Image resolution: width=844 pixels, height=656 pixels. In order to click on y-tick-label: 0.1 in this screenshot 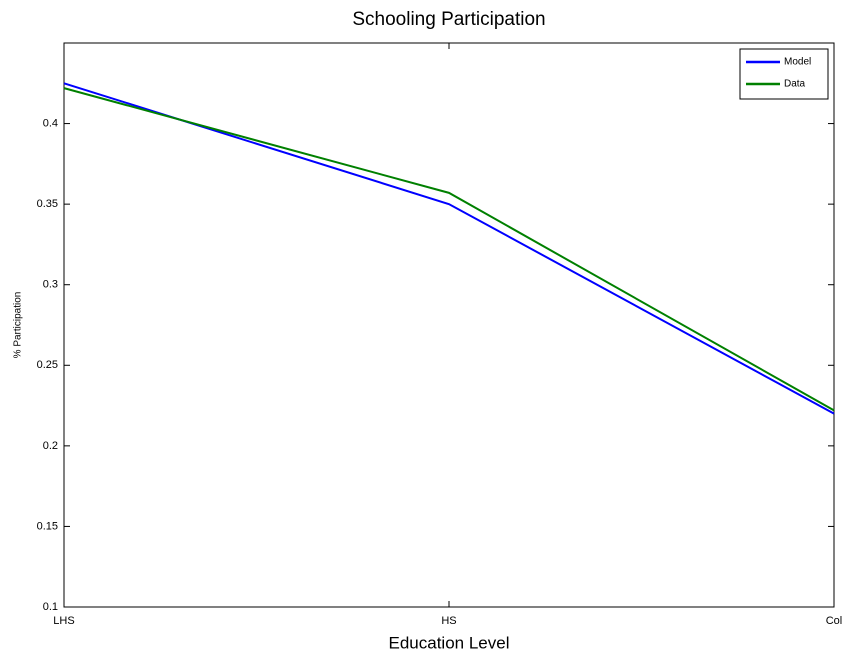, I will do `click(50, 607)`.